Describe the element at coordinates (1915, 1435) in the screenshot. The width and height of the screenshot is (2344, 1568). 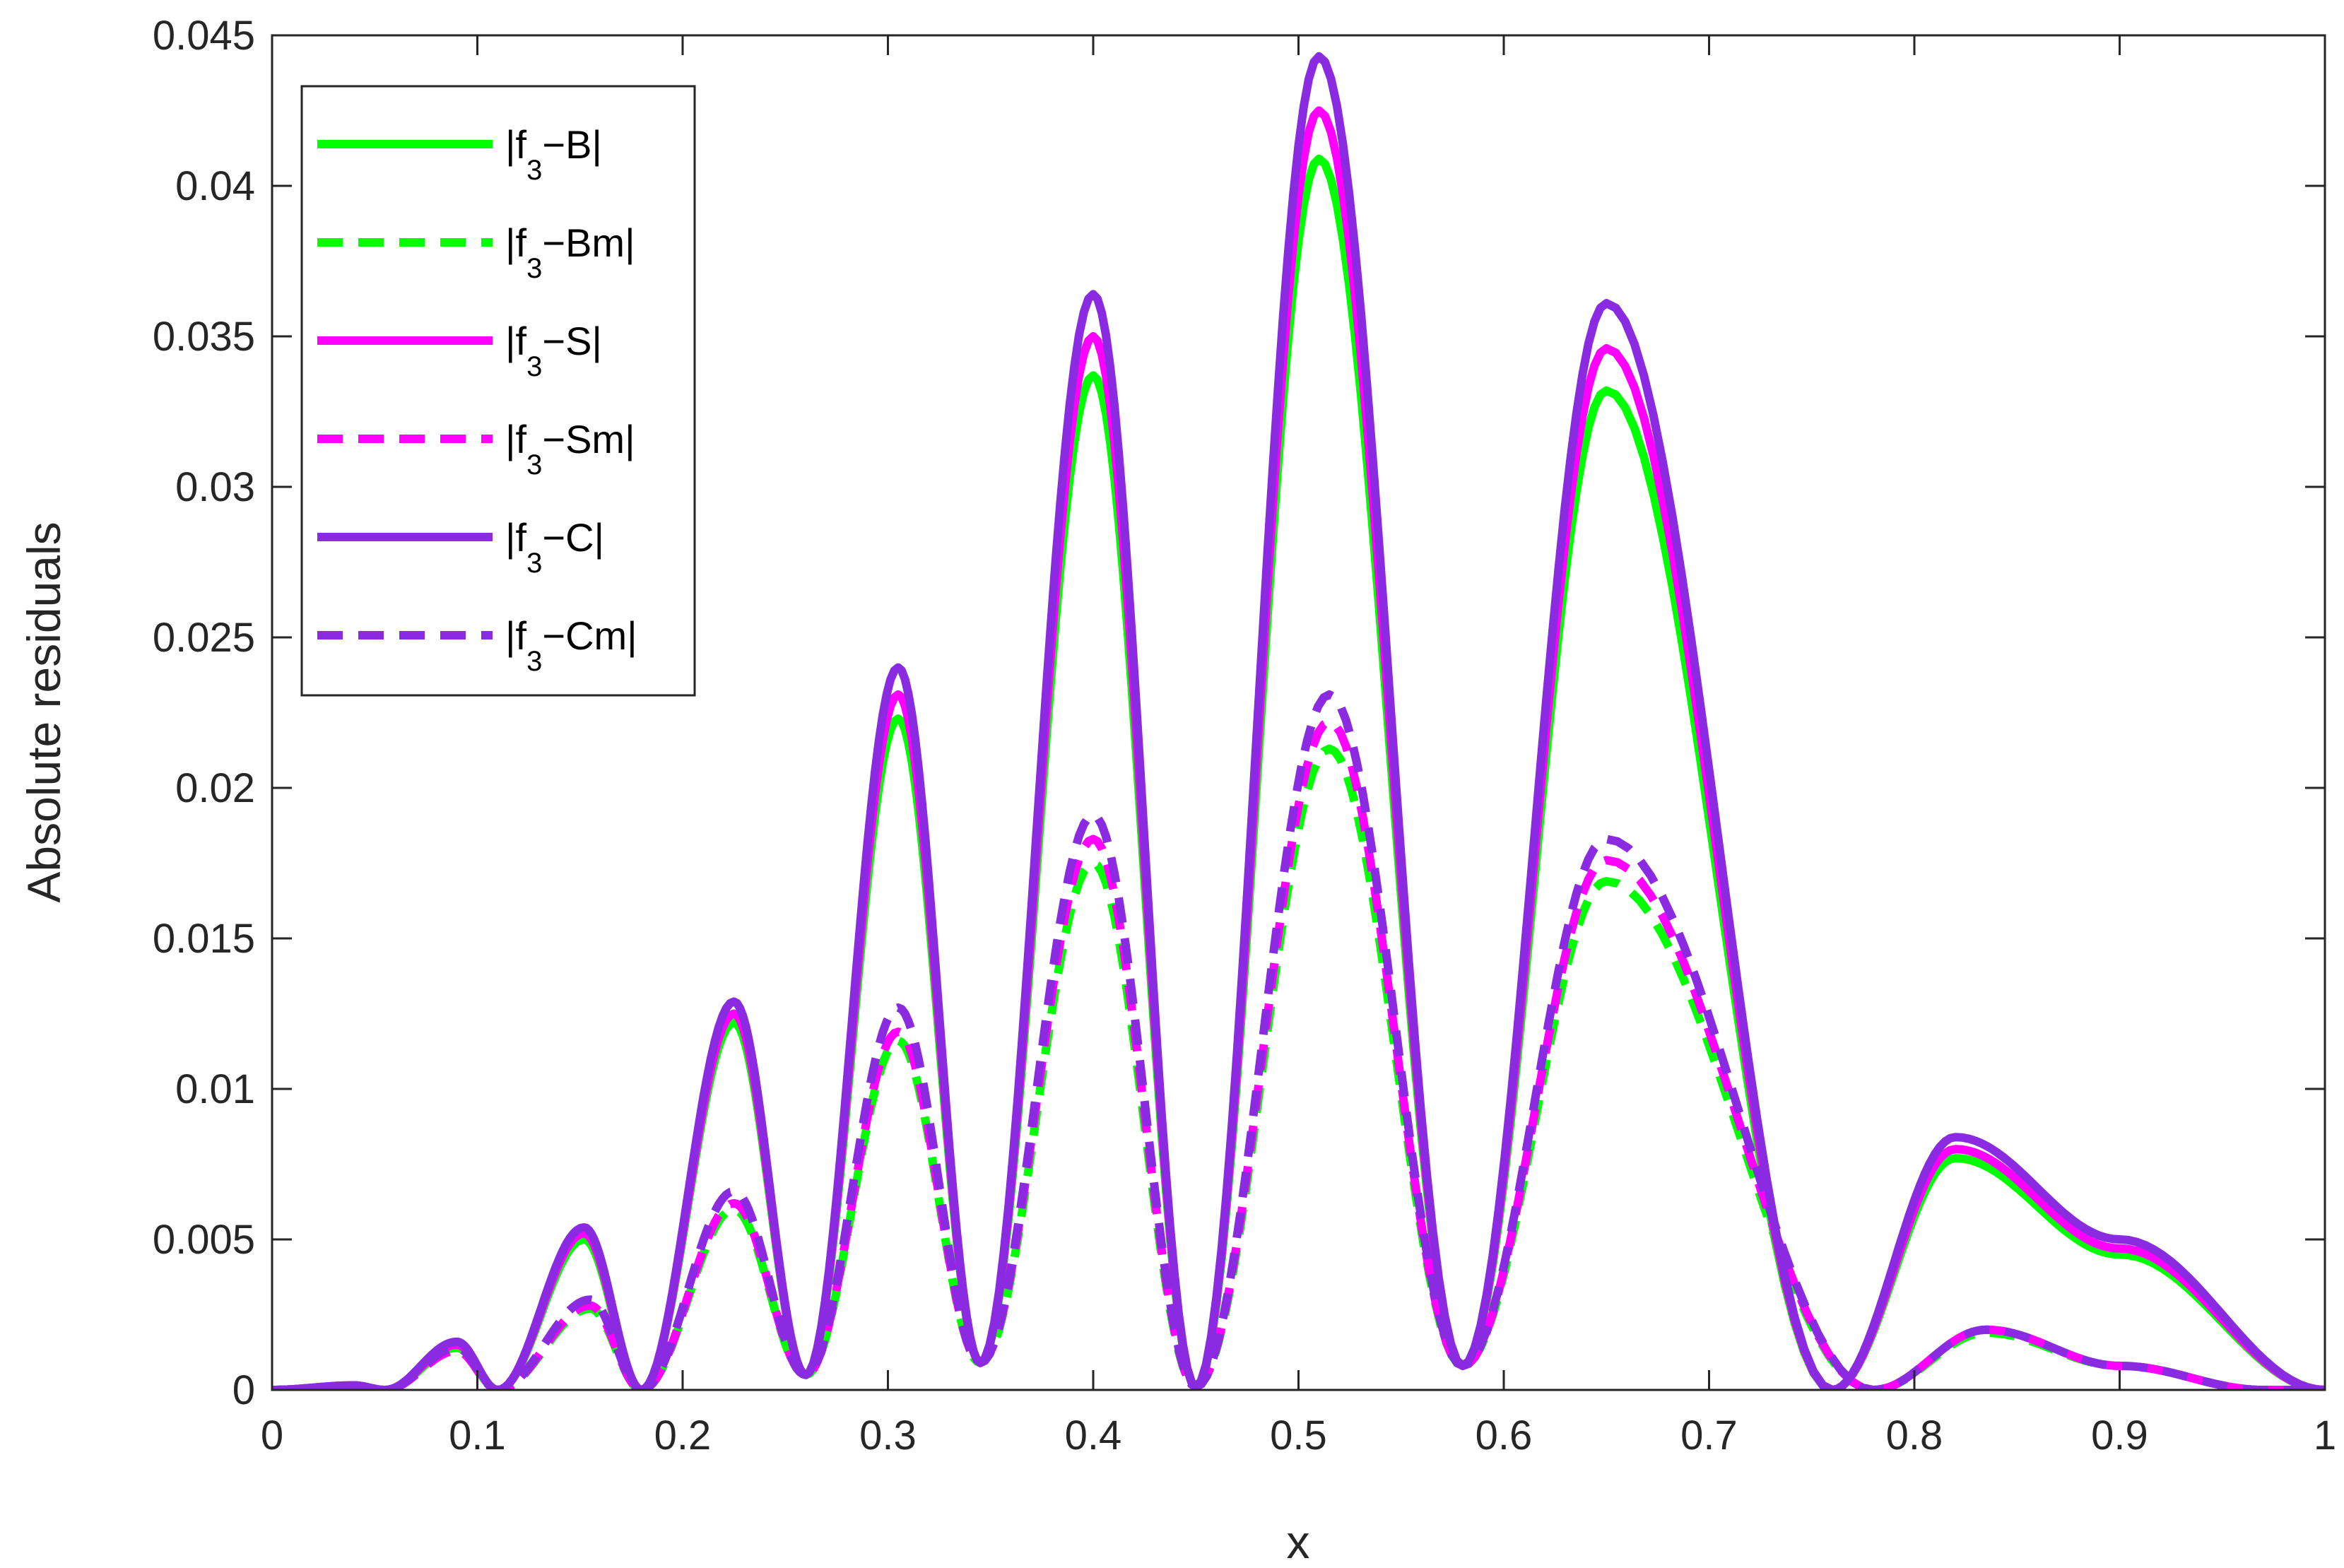
I see `x-tick-label: 0.8` at that location.